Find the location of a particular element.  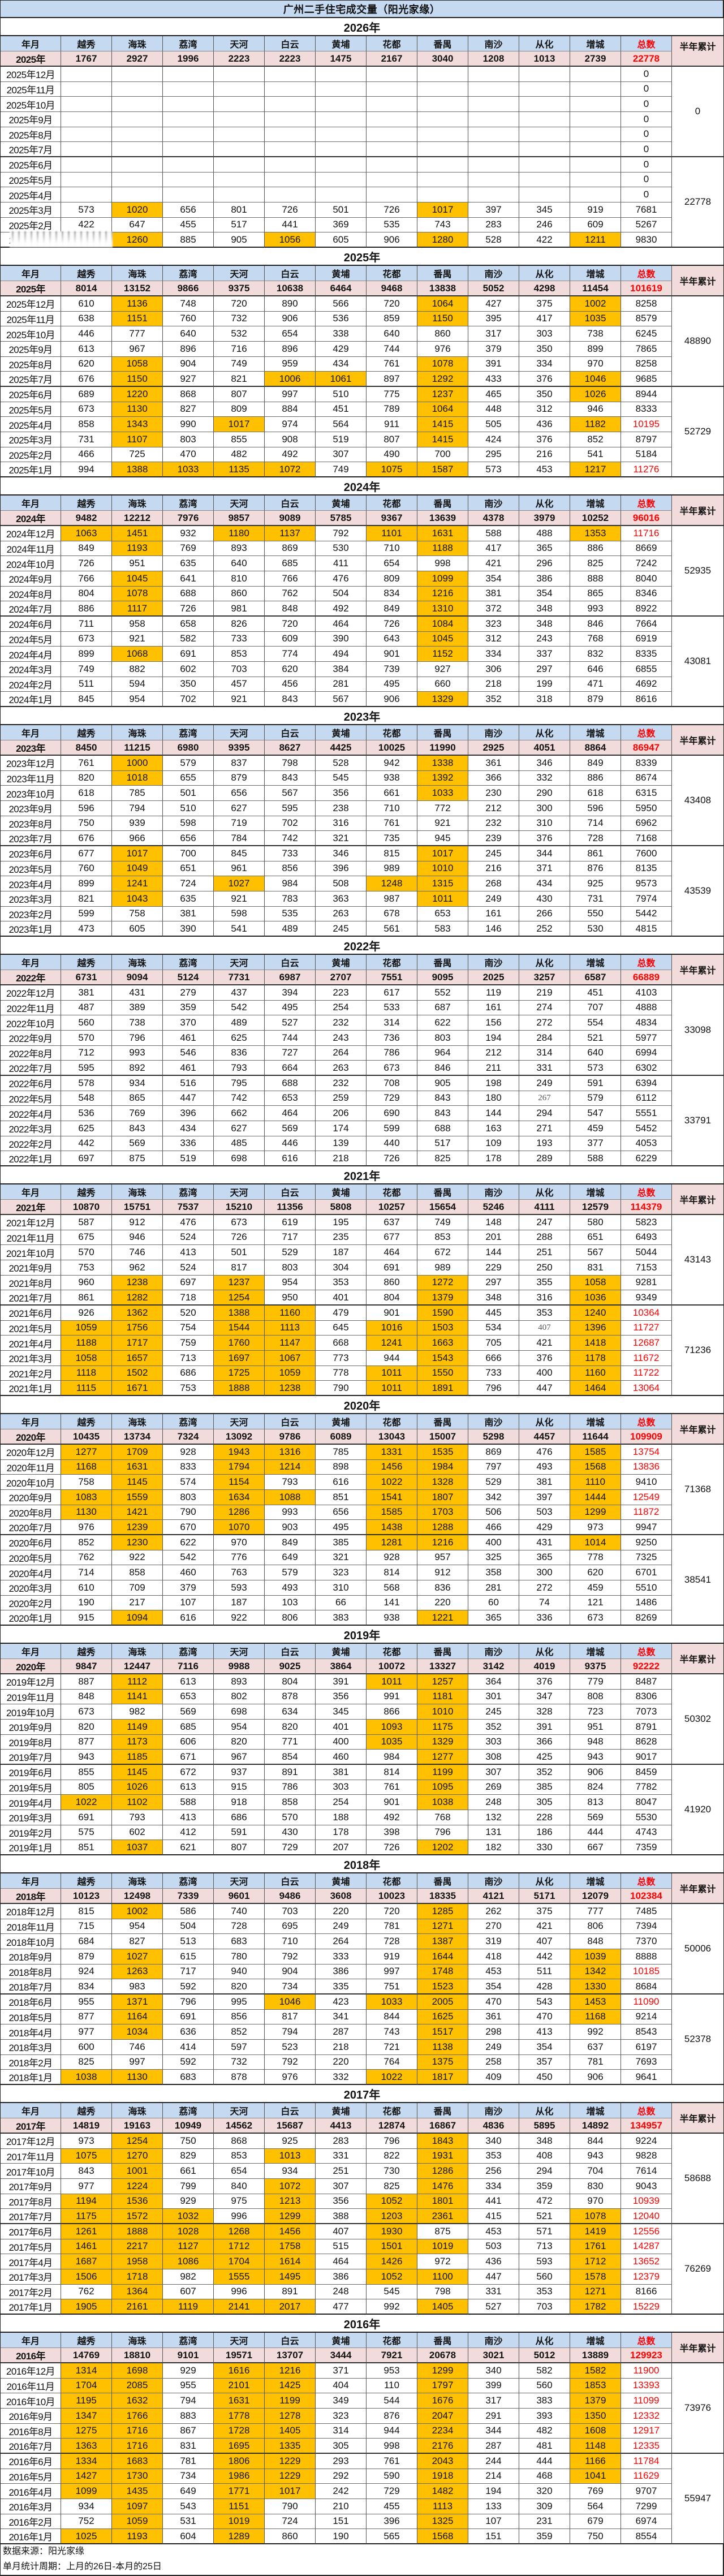

district-value: 440 is located at coordinates (392, 1144).